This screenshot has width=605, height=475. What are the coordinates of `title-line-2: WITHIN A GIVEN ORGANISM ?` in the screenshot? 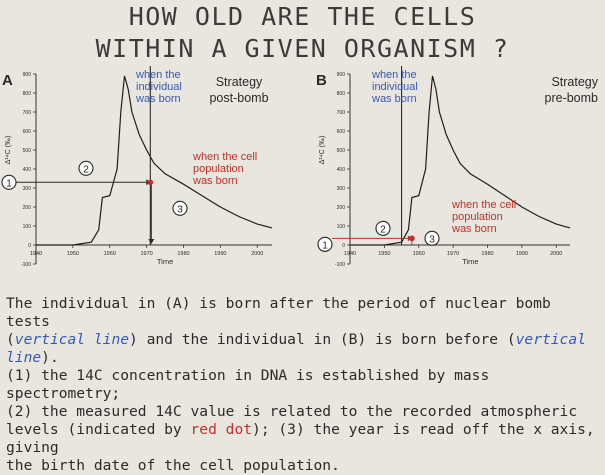 It's located at (302, 48).